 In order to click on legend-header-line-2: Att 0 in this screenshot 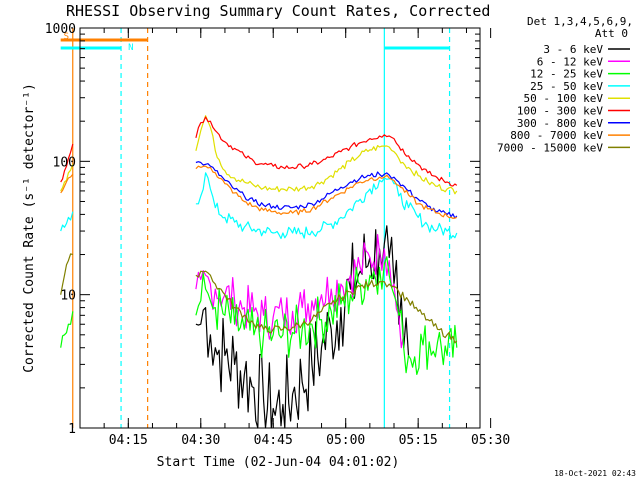, I will do `click(611, 33)`.